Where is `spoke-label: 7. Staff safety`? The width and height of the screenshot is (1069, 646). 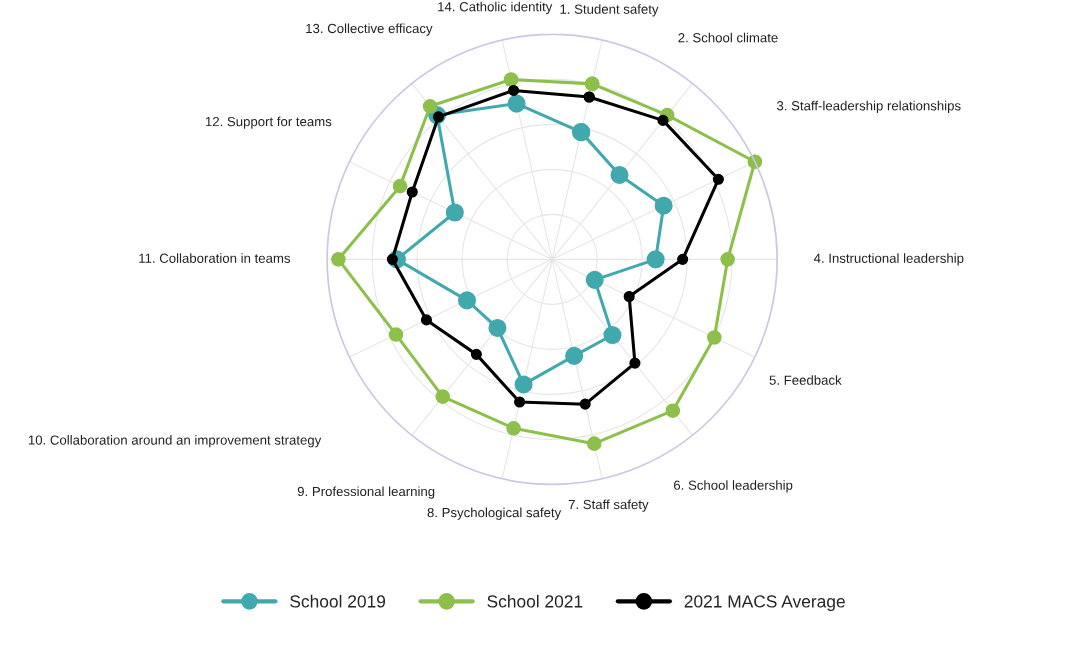
spoke-label: 7. Staff safety is located at coordinates (608, 505).